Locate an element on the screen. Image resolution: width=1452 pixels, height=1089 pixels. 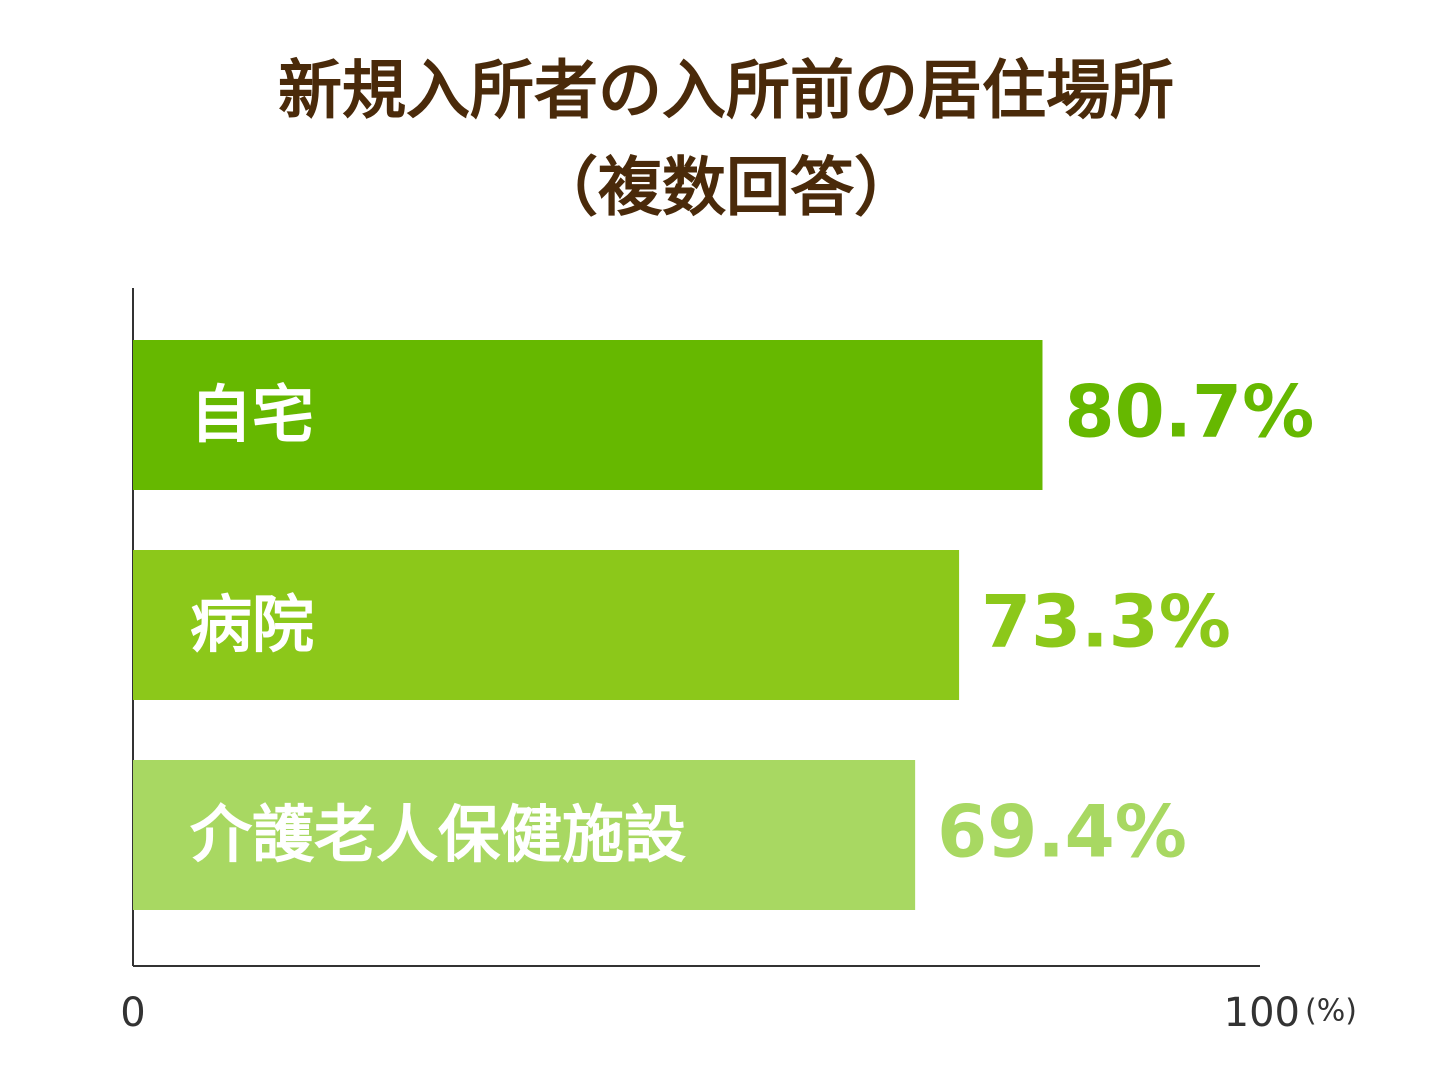
value-label: 69.4% is located at coordinates (1062, 832).